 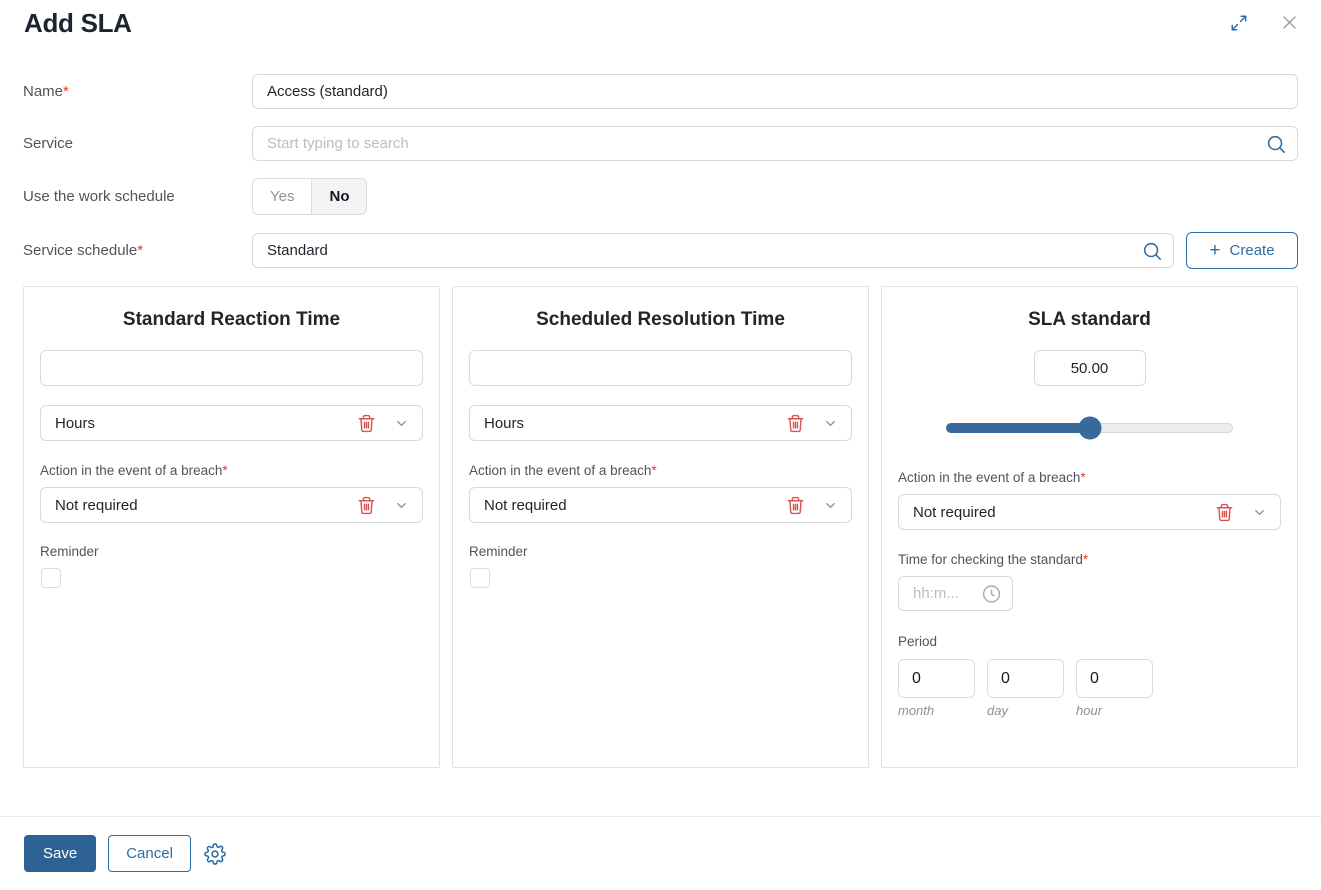 I want to click on service-row: Service, so click(x=660, y=143).